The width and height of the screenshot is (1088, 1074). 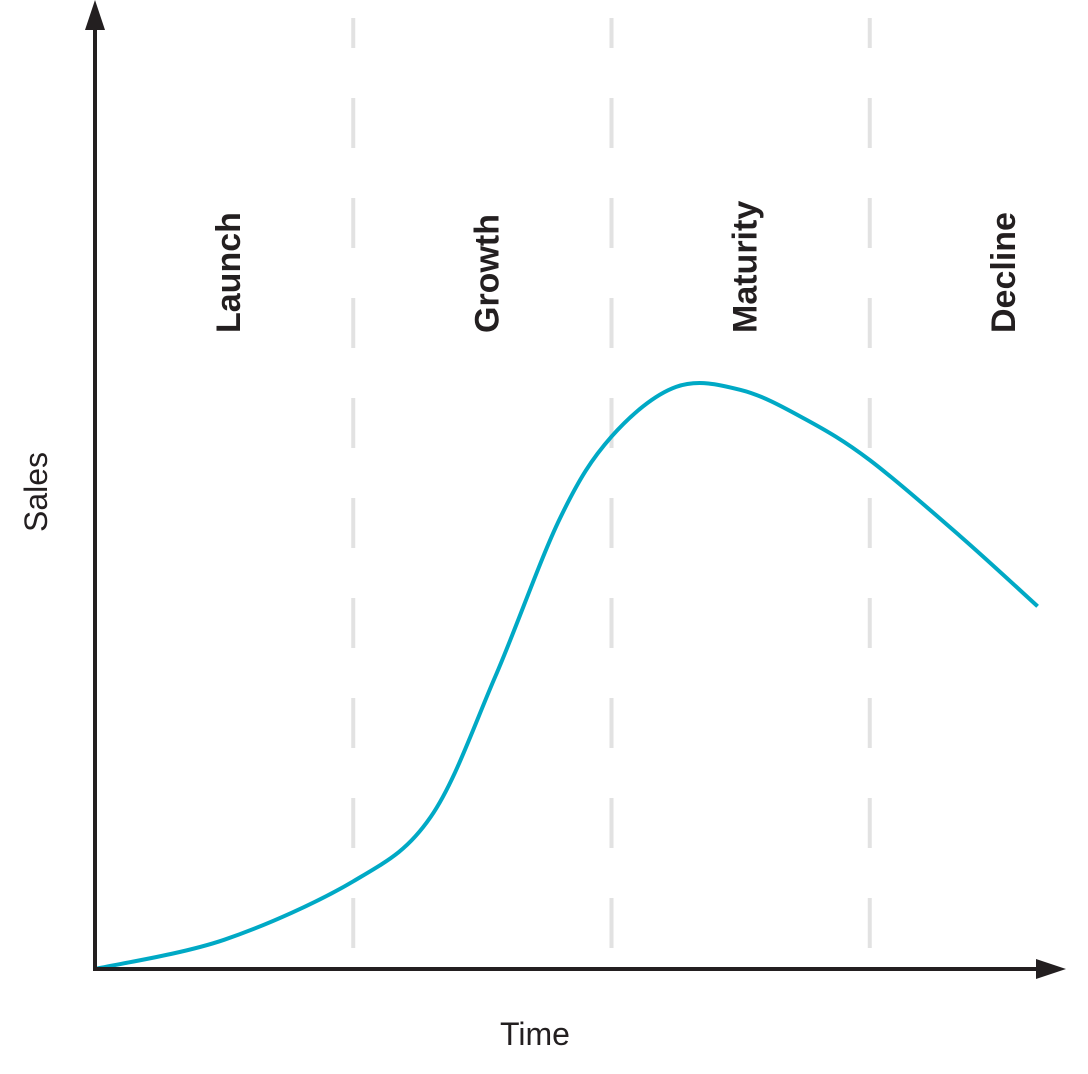 What do you see at coordinates (95, 15) in the screenshot?
I see `y-axis-arrow-icon` at bounding box center [95, 15].